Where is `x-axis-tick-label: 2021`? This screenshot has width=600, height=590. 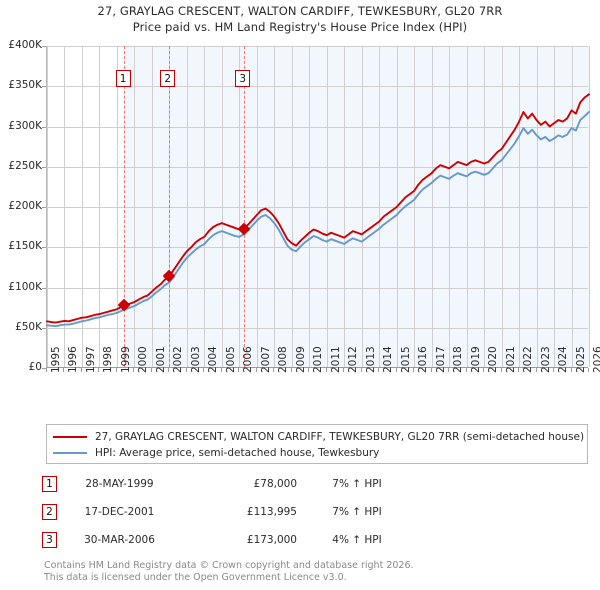
x-axis-tick-label: 2021 is located at coordinates (510, 359).